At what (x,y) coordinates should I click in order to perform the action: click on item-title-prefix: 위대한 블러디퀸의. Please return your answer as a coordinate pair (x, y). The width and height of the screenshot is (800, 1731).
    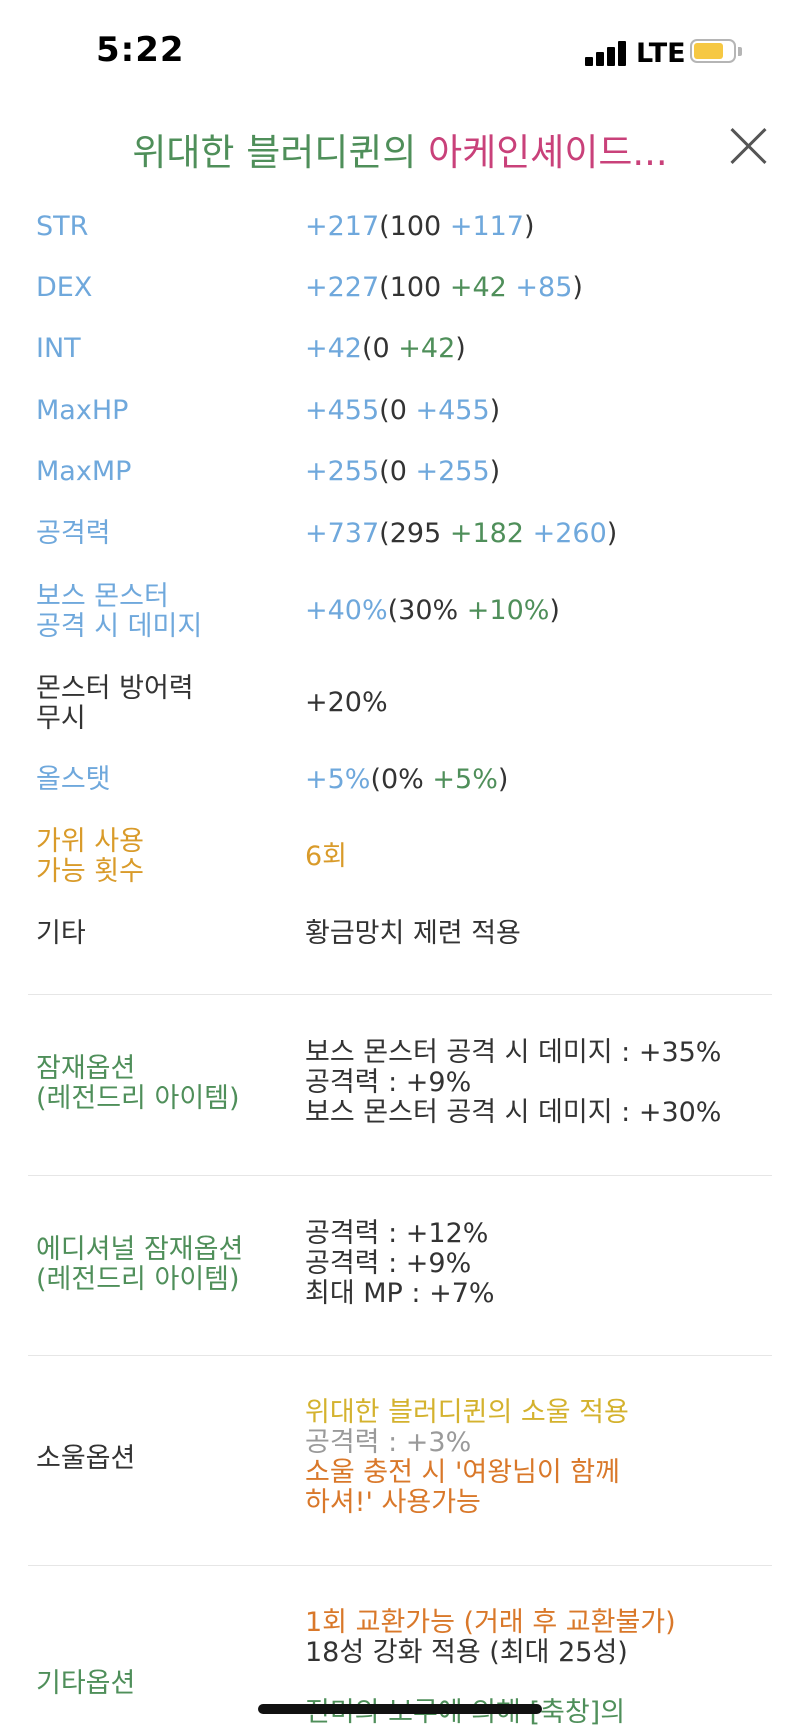
    Looking at the image, I should click on (280, 152).